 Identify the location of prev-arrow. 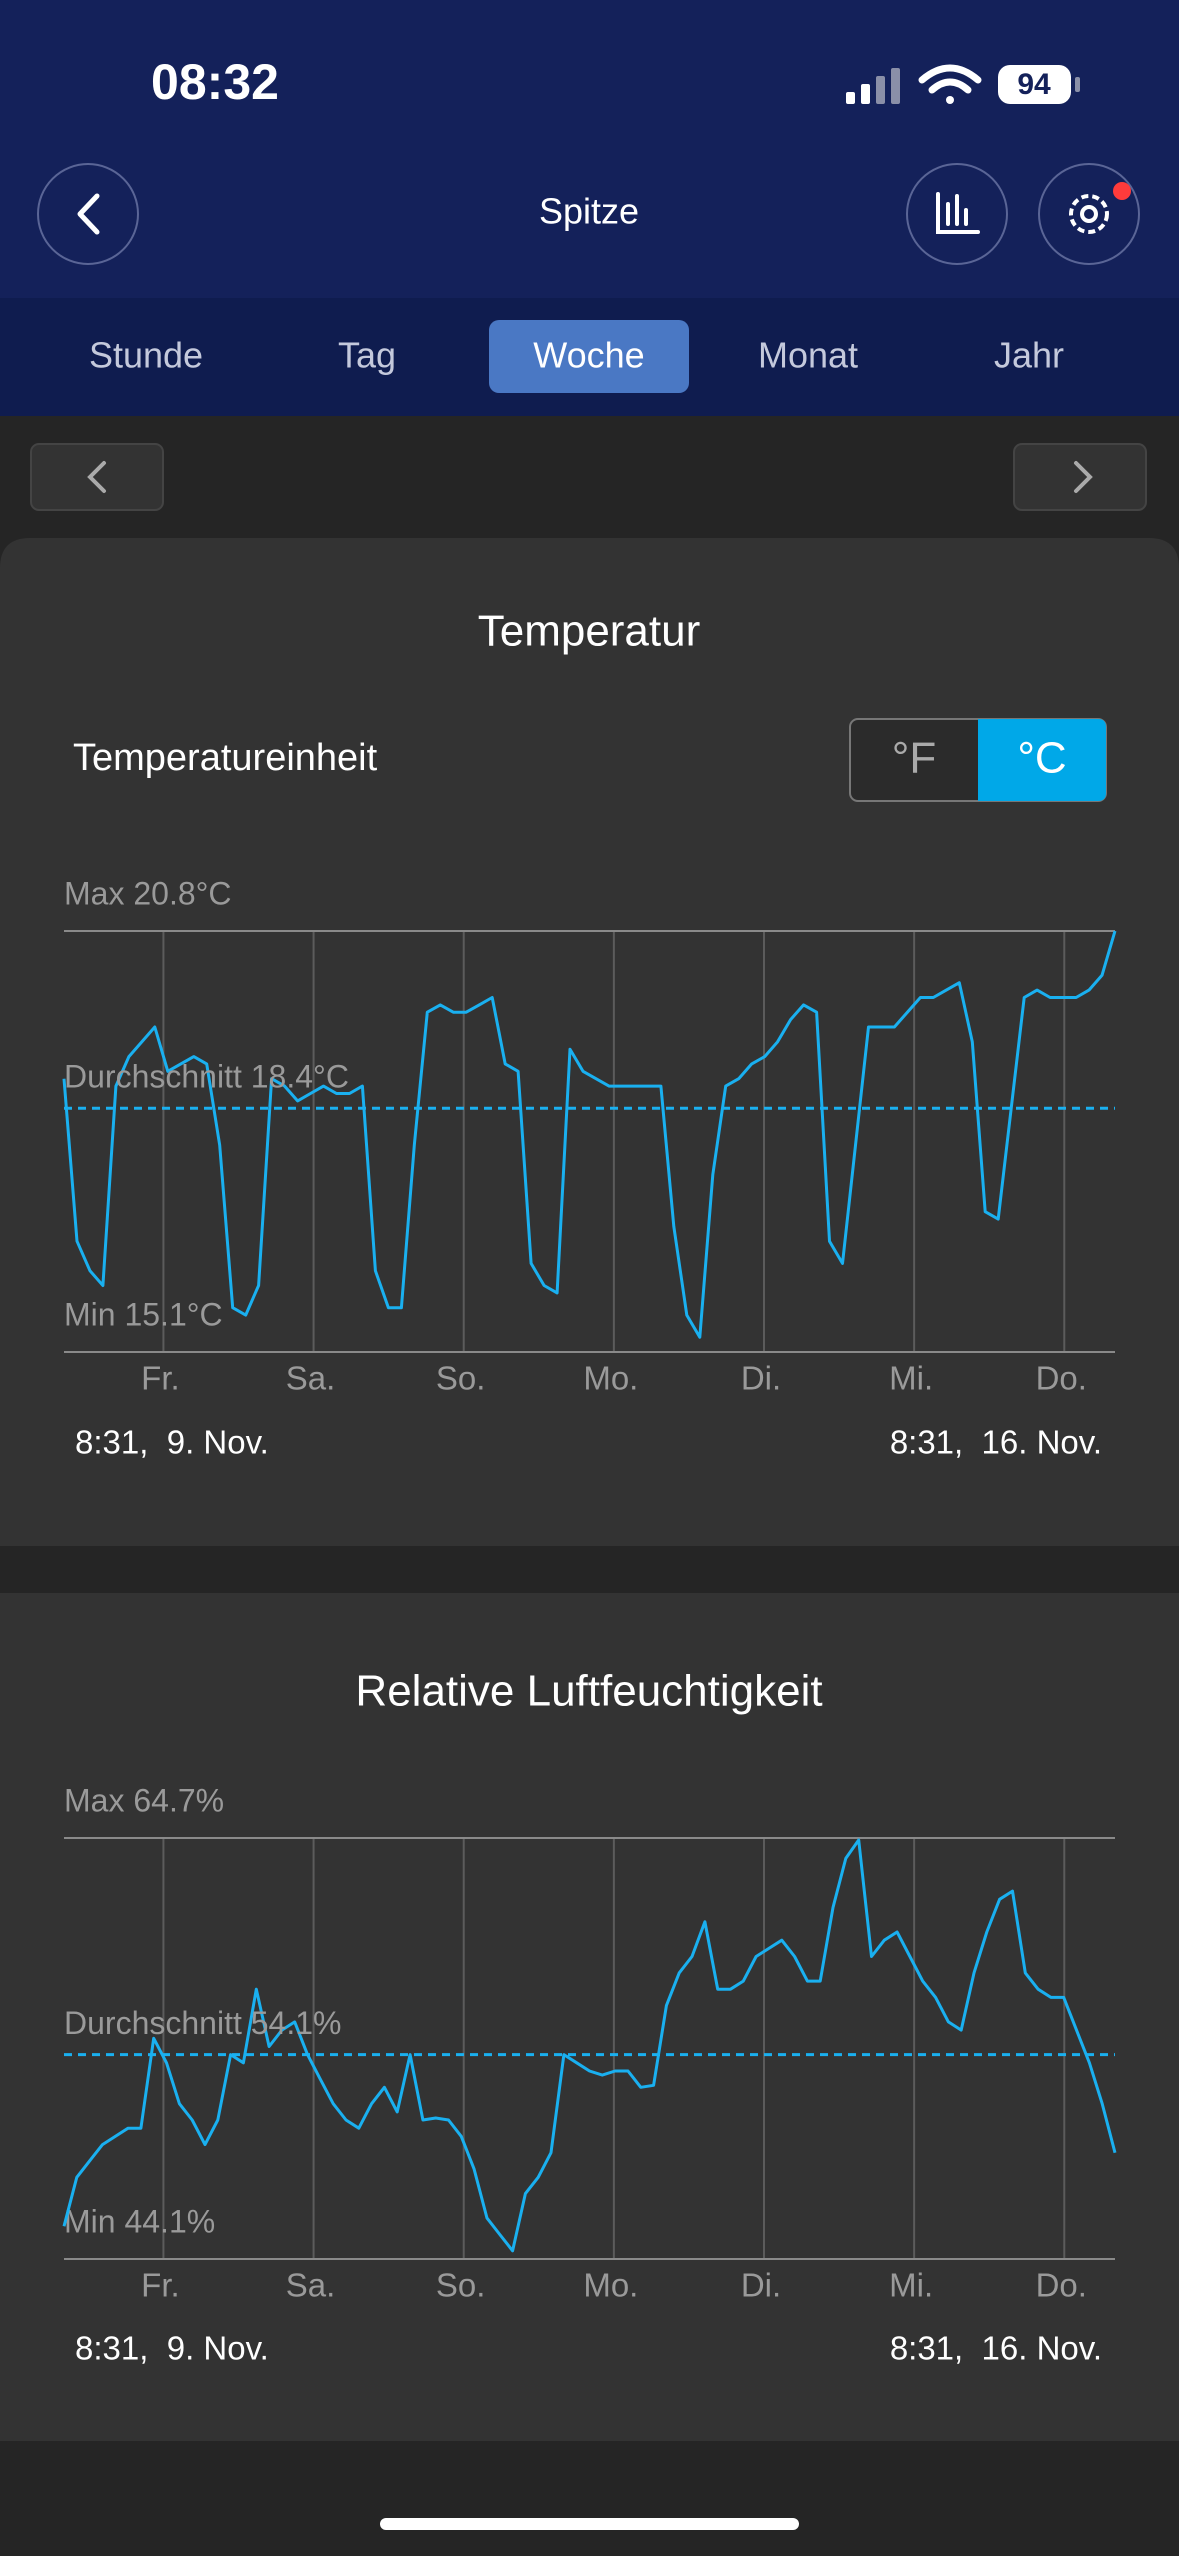
(96, 477).